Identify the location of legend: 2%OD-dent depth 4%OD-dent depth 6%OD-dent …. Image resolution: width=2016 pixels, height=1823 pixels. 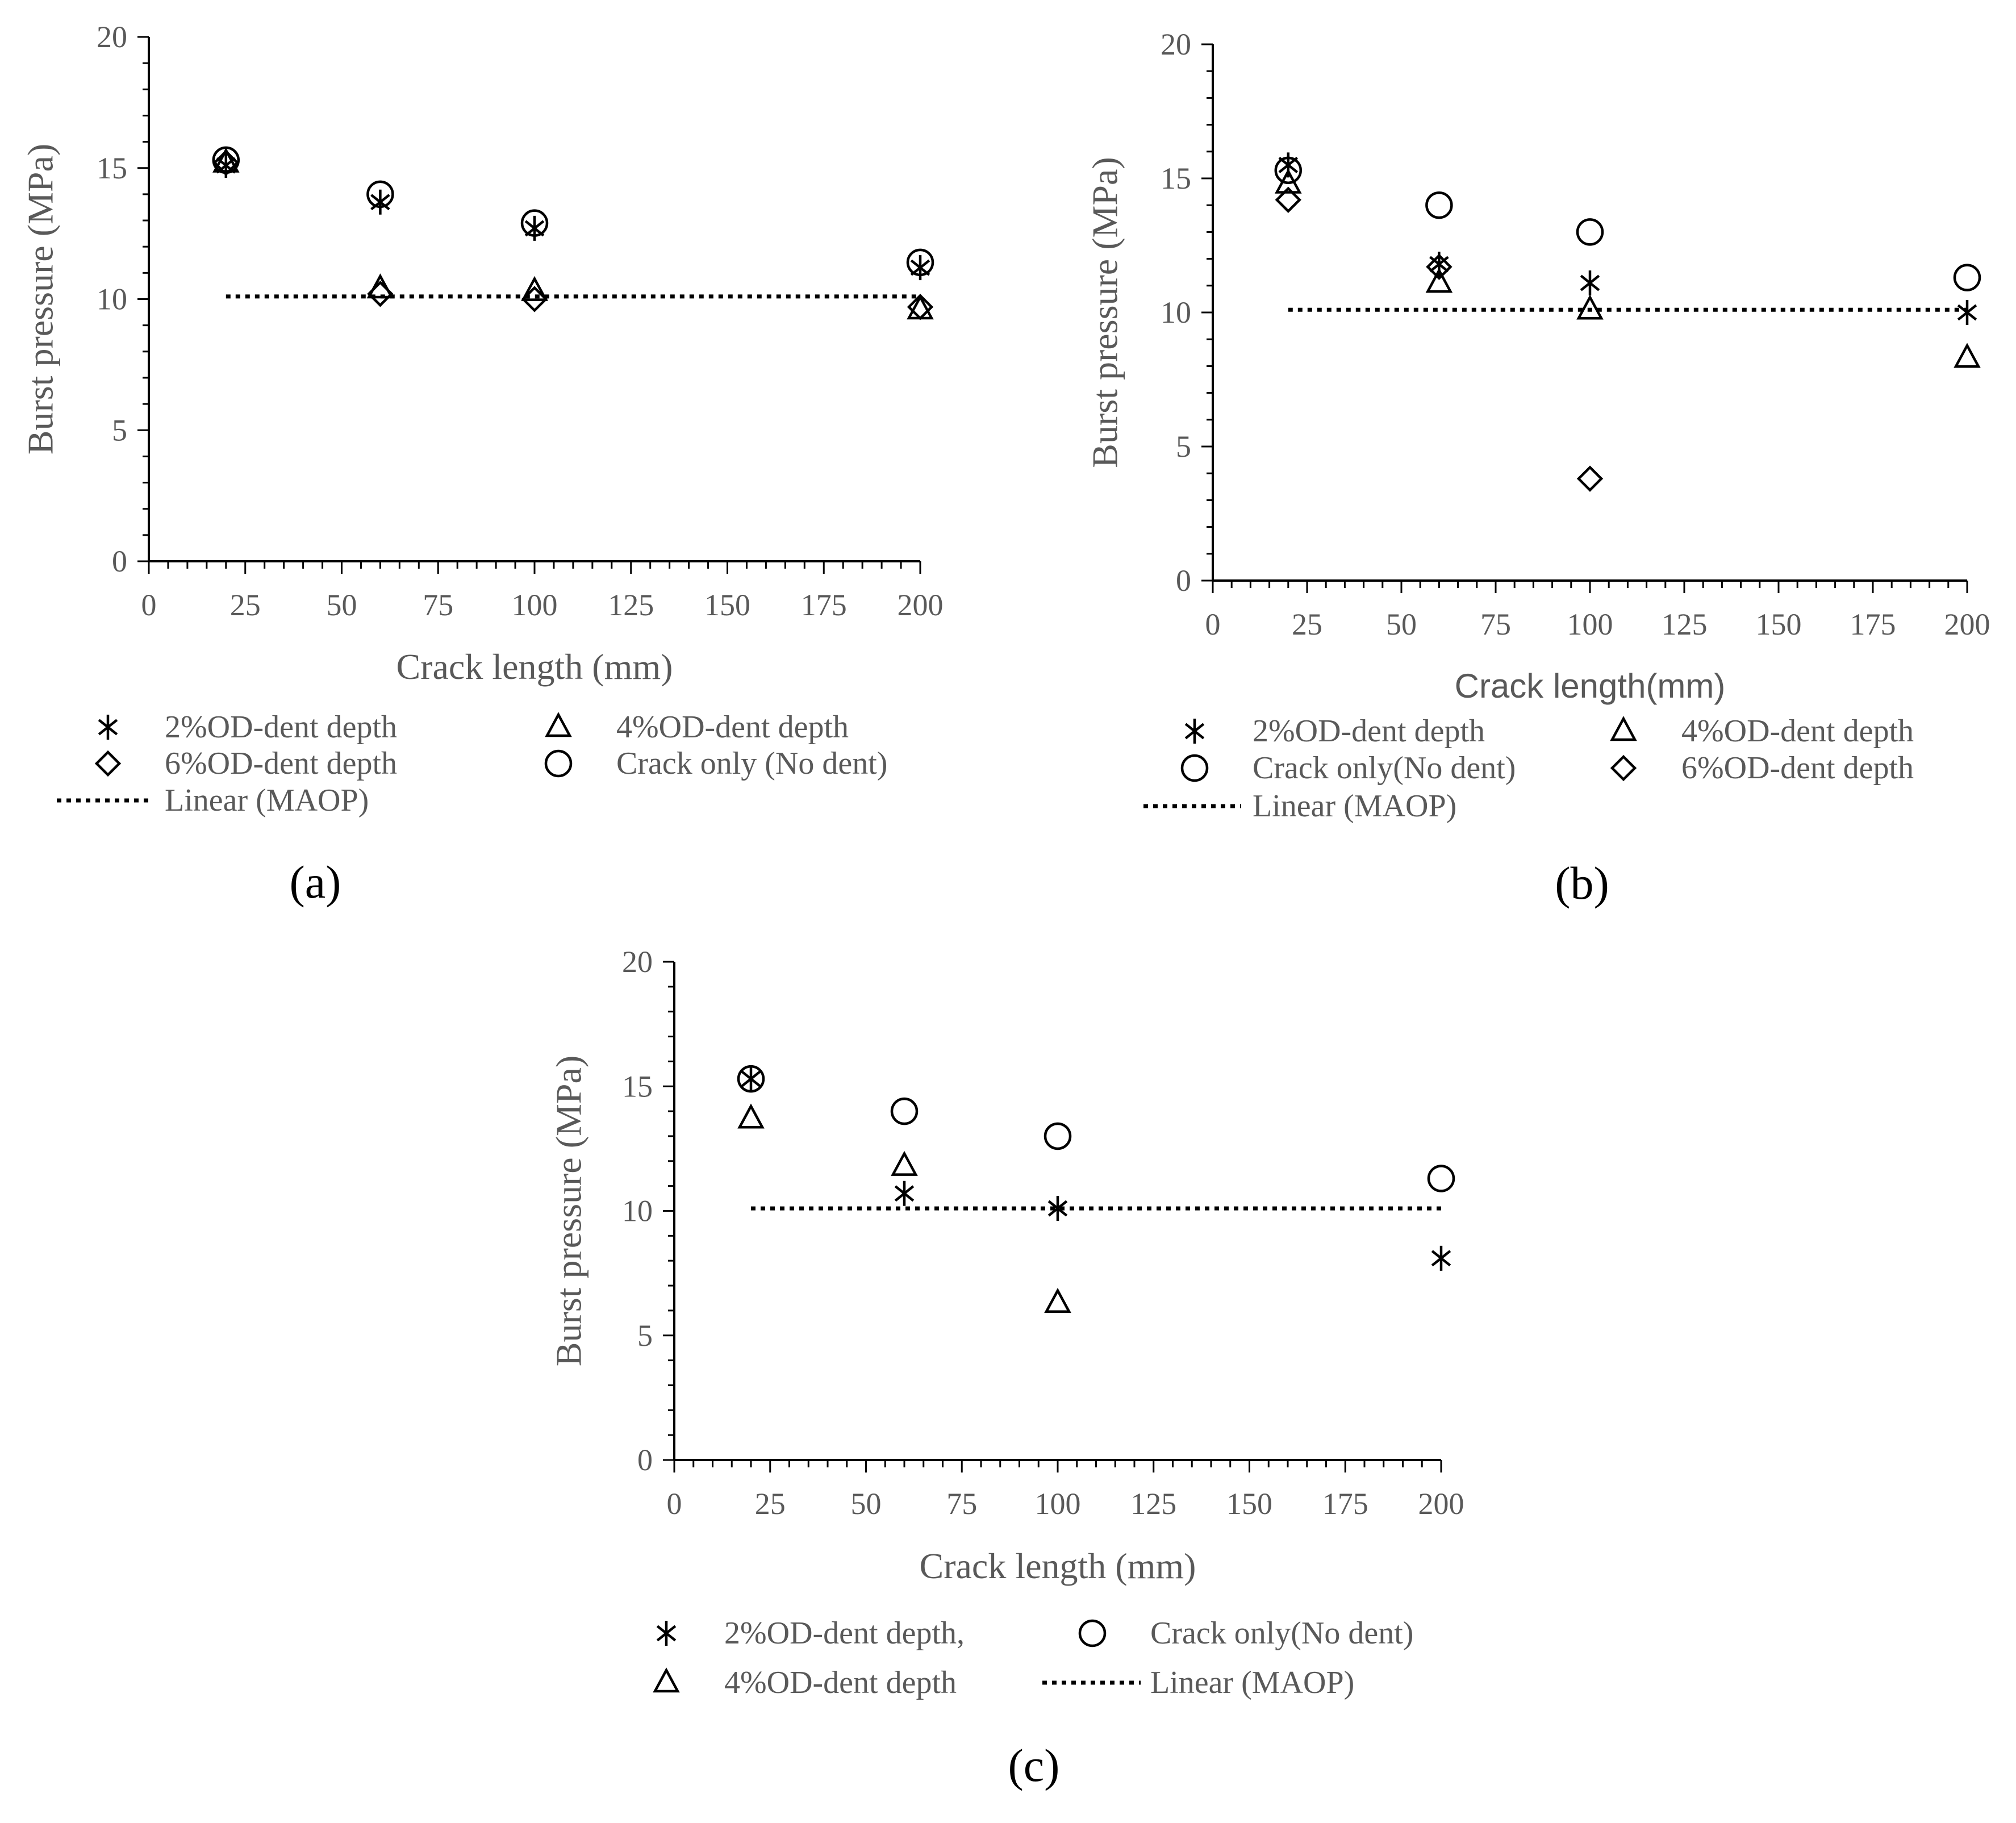
(472, 764).